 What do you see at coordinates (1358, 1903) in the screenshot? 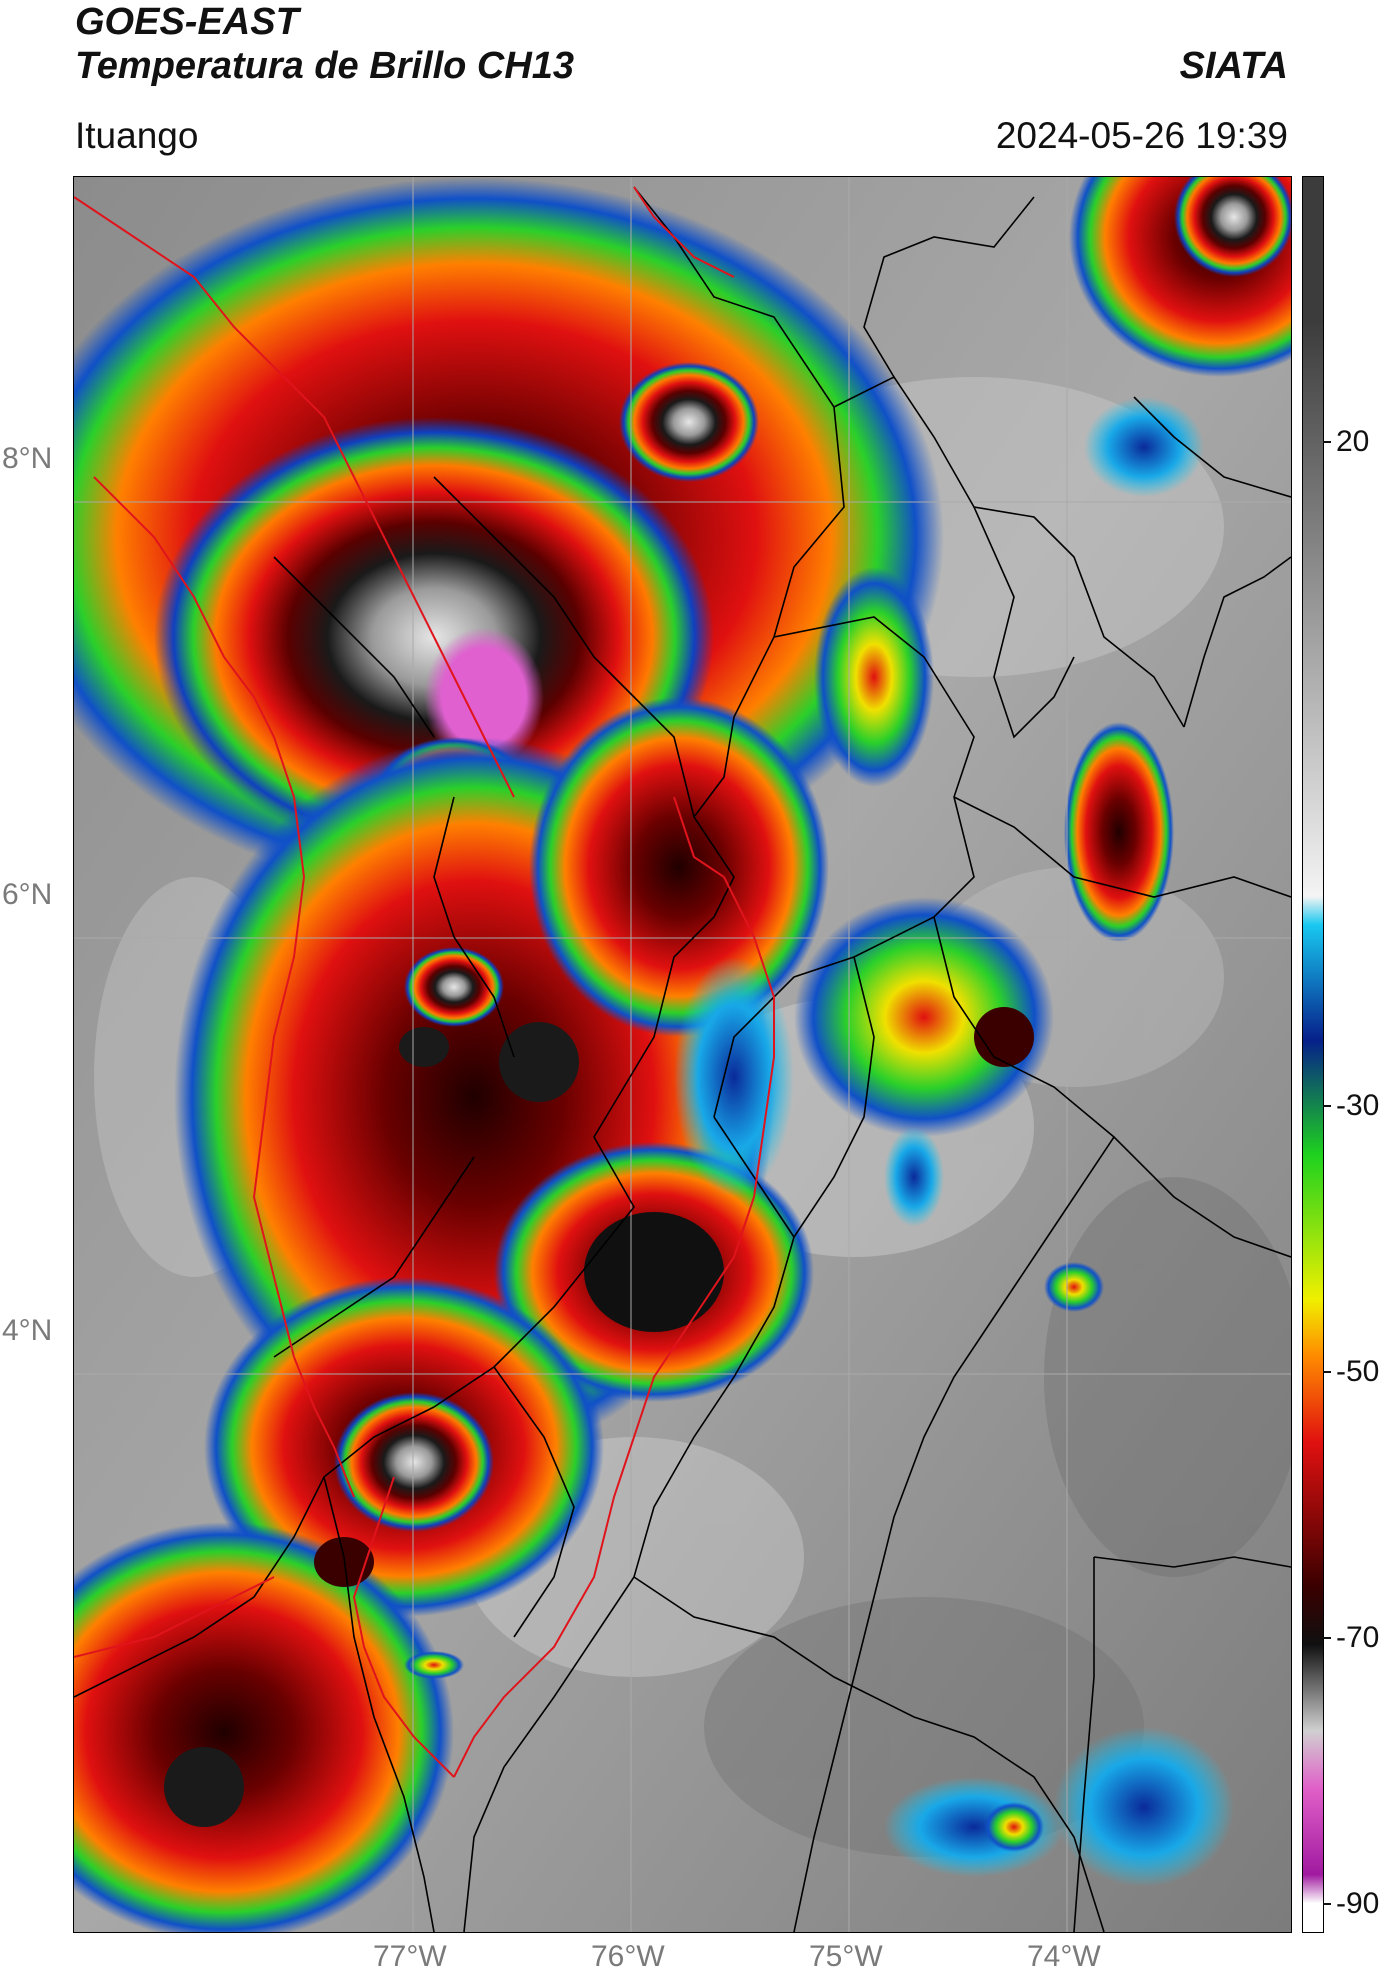
I see `colorbar-label-minus90: -90` at bounding box center [1358, 1903].